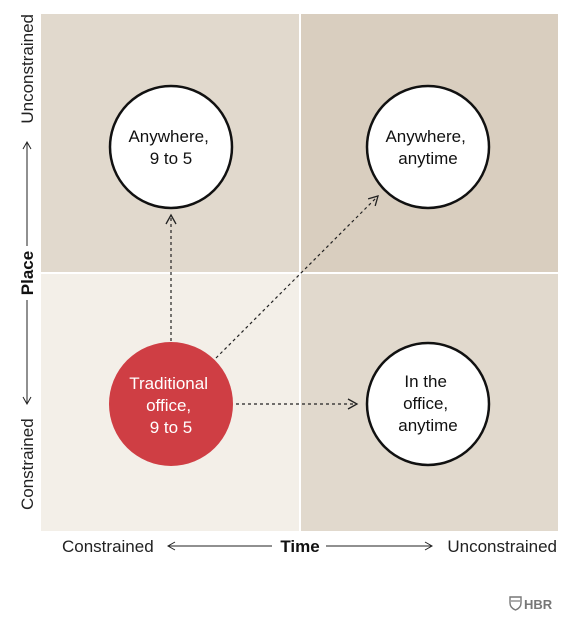 The image size is (581, 637). What do you see at coordinates (27, 273) in the screenshot?
I see `y-axis-title: Place` at bounding box center [27, 273].